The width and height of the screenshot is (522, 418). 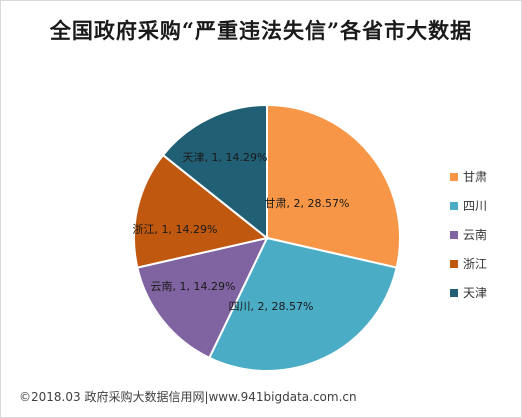 I want to click on legend-label: 甘肃, so click(x=475, y=177).